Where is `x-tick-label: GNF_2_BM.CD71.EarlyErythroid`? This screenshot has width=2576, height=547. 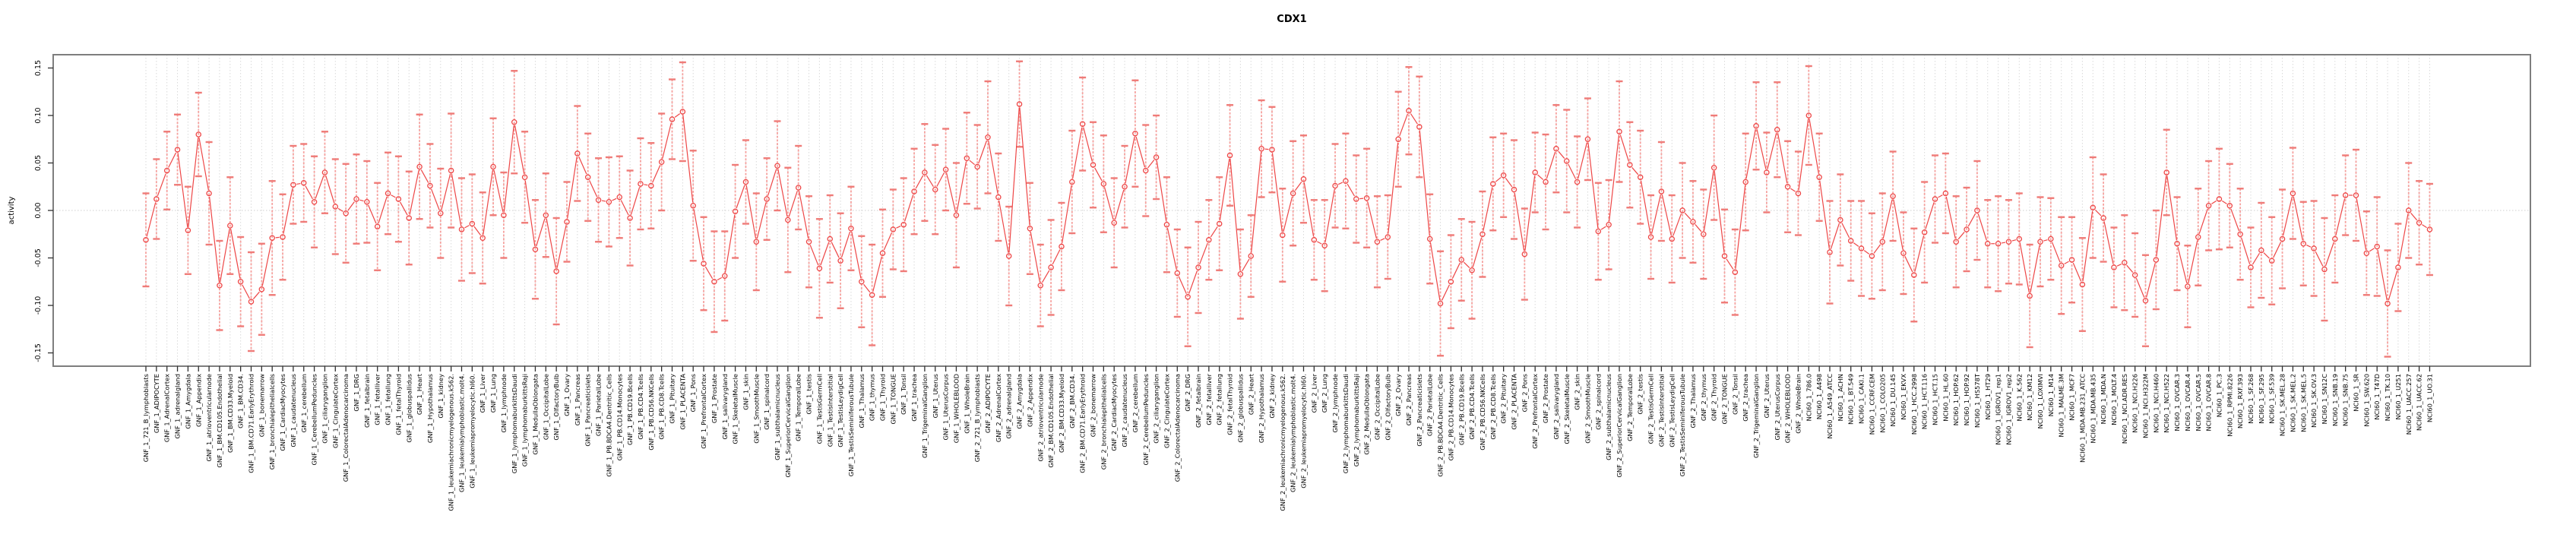
x-tick-label: GNF_2_BM.CD71.EarlyErythroid is located at coordinates (1083, 423).